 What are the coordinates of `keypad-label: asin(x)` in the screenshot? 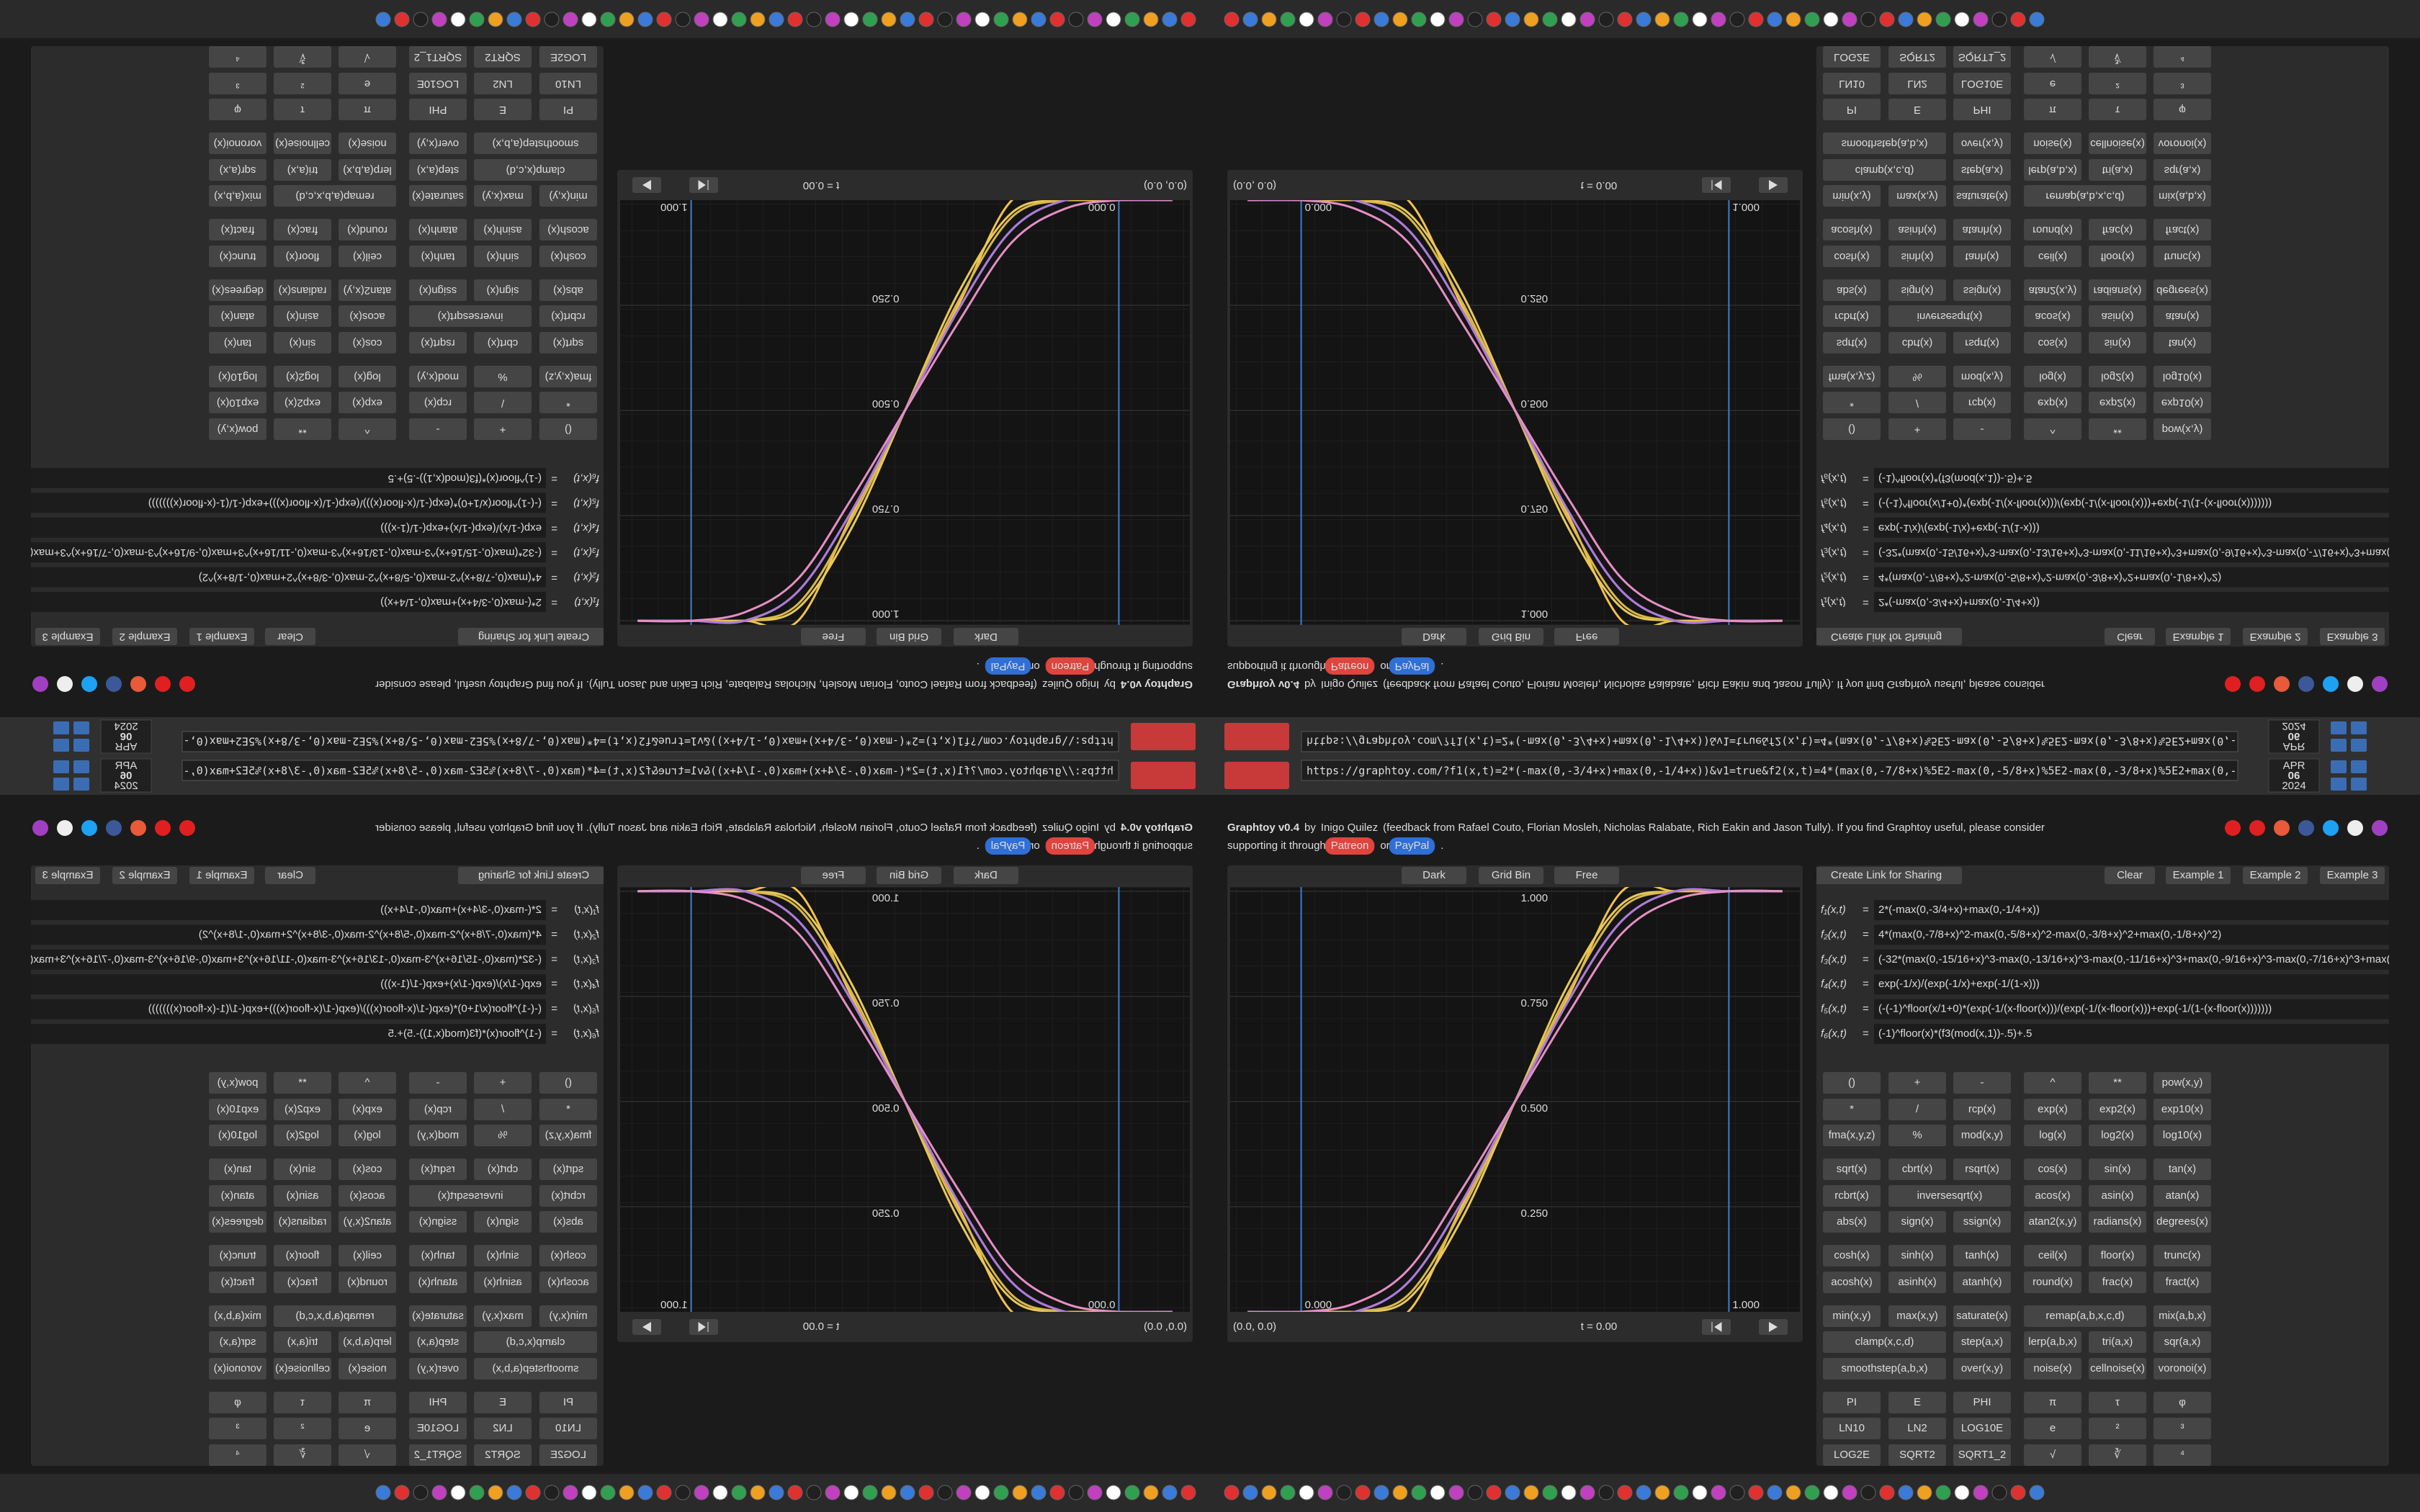 It's located at (2117, 1195).